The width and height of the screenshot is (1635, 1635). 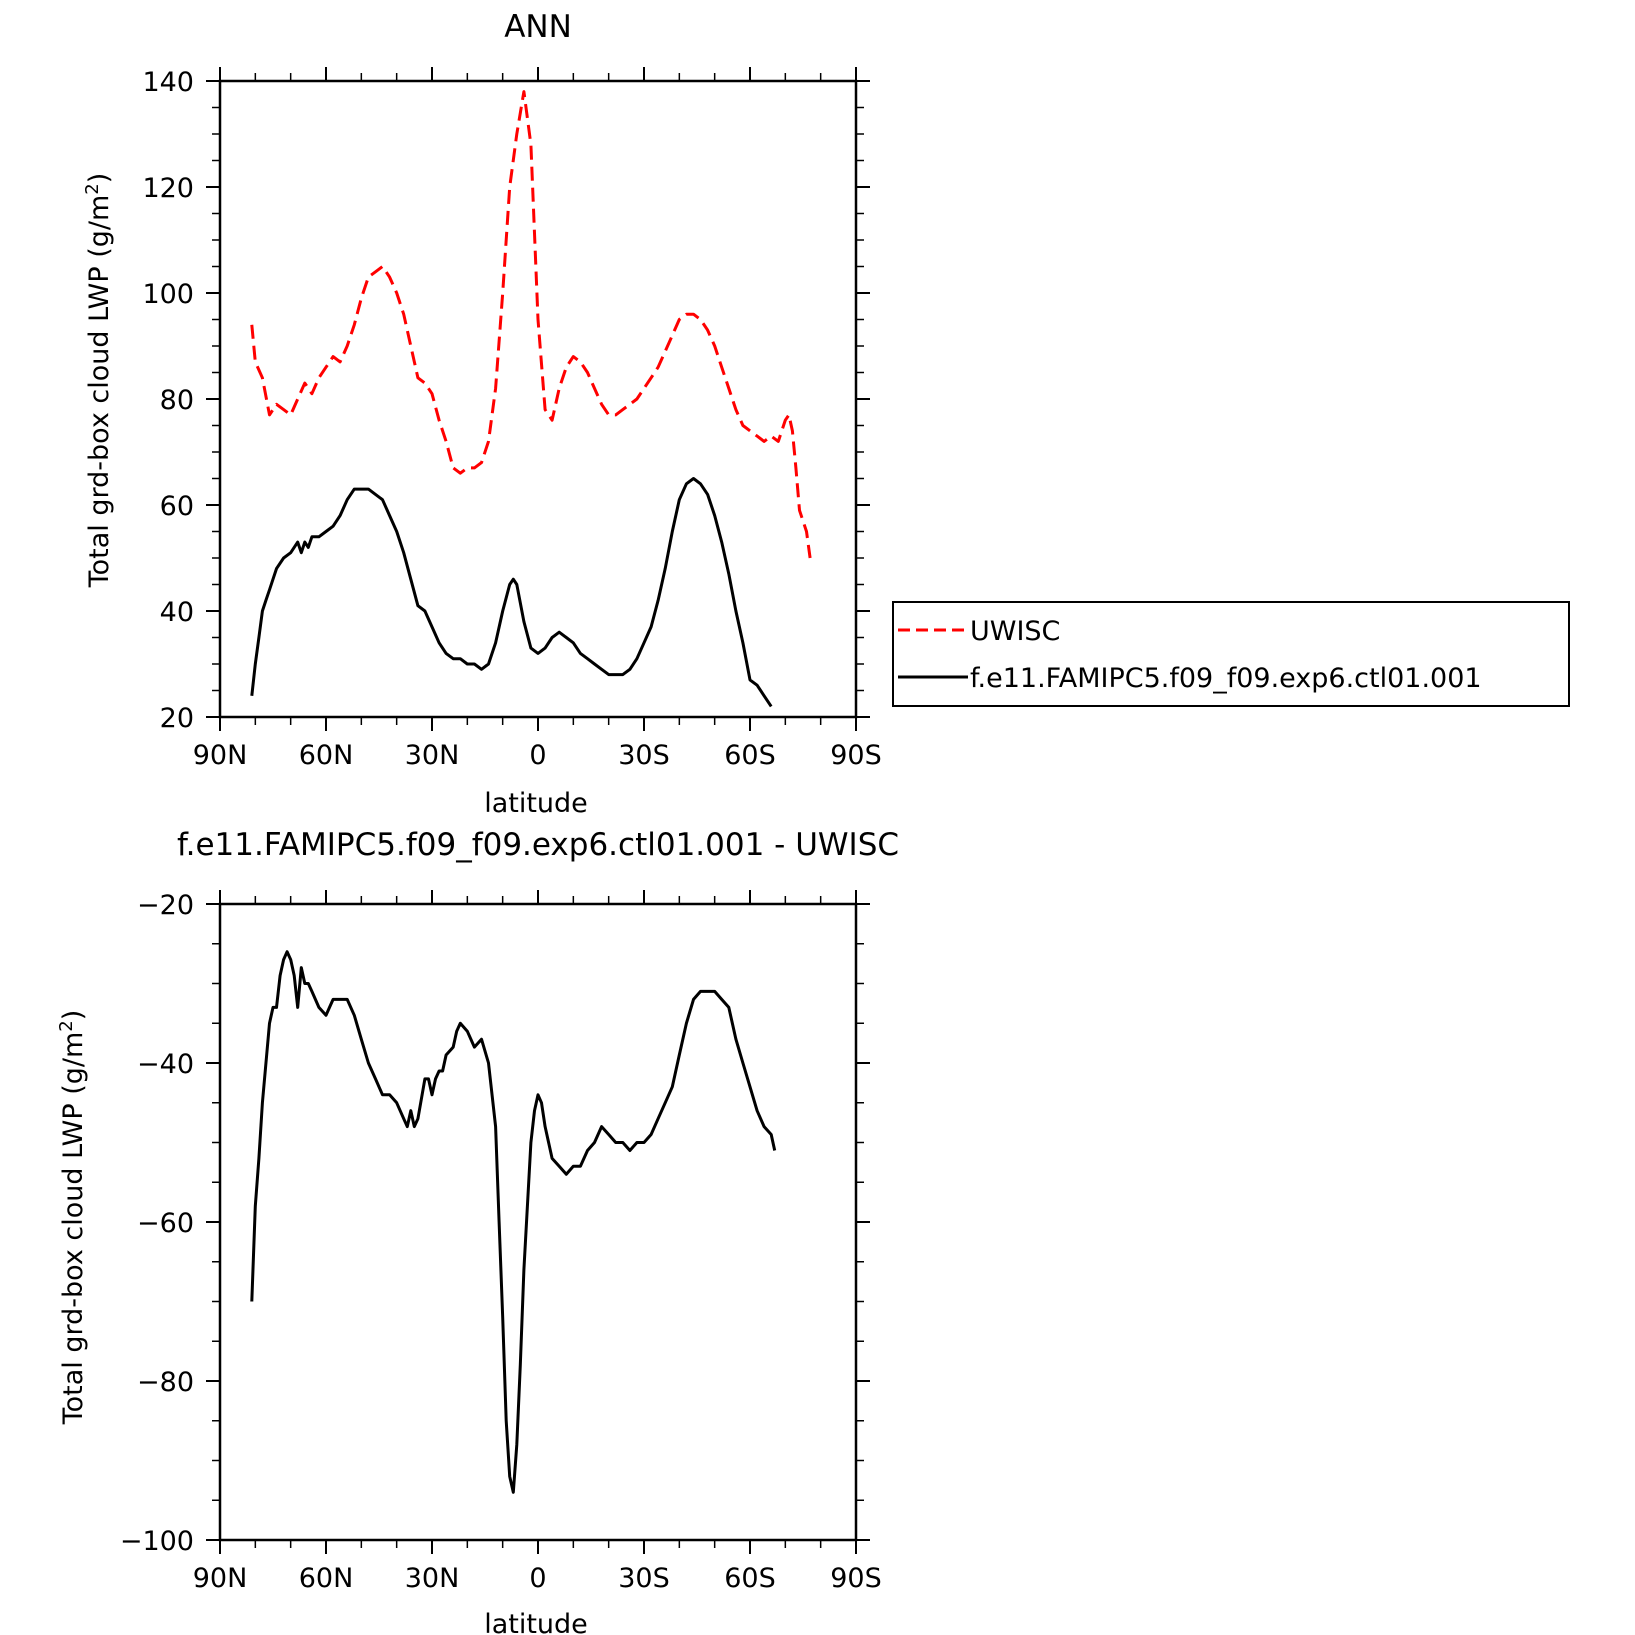 I want to click on top-y-axis-label-main: Total grd-box cloud LWP (g/m, so click(x=99, y=392).